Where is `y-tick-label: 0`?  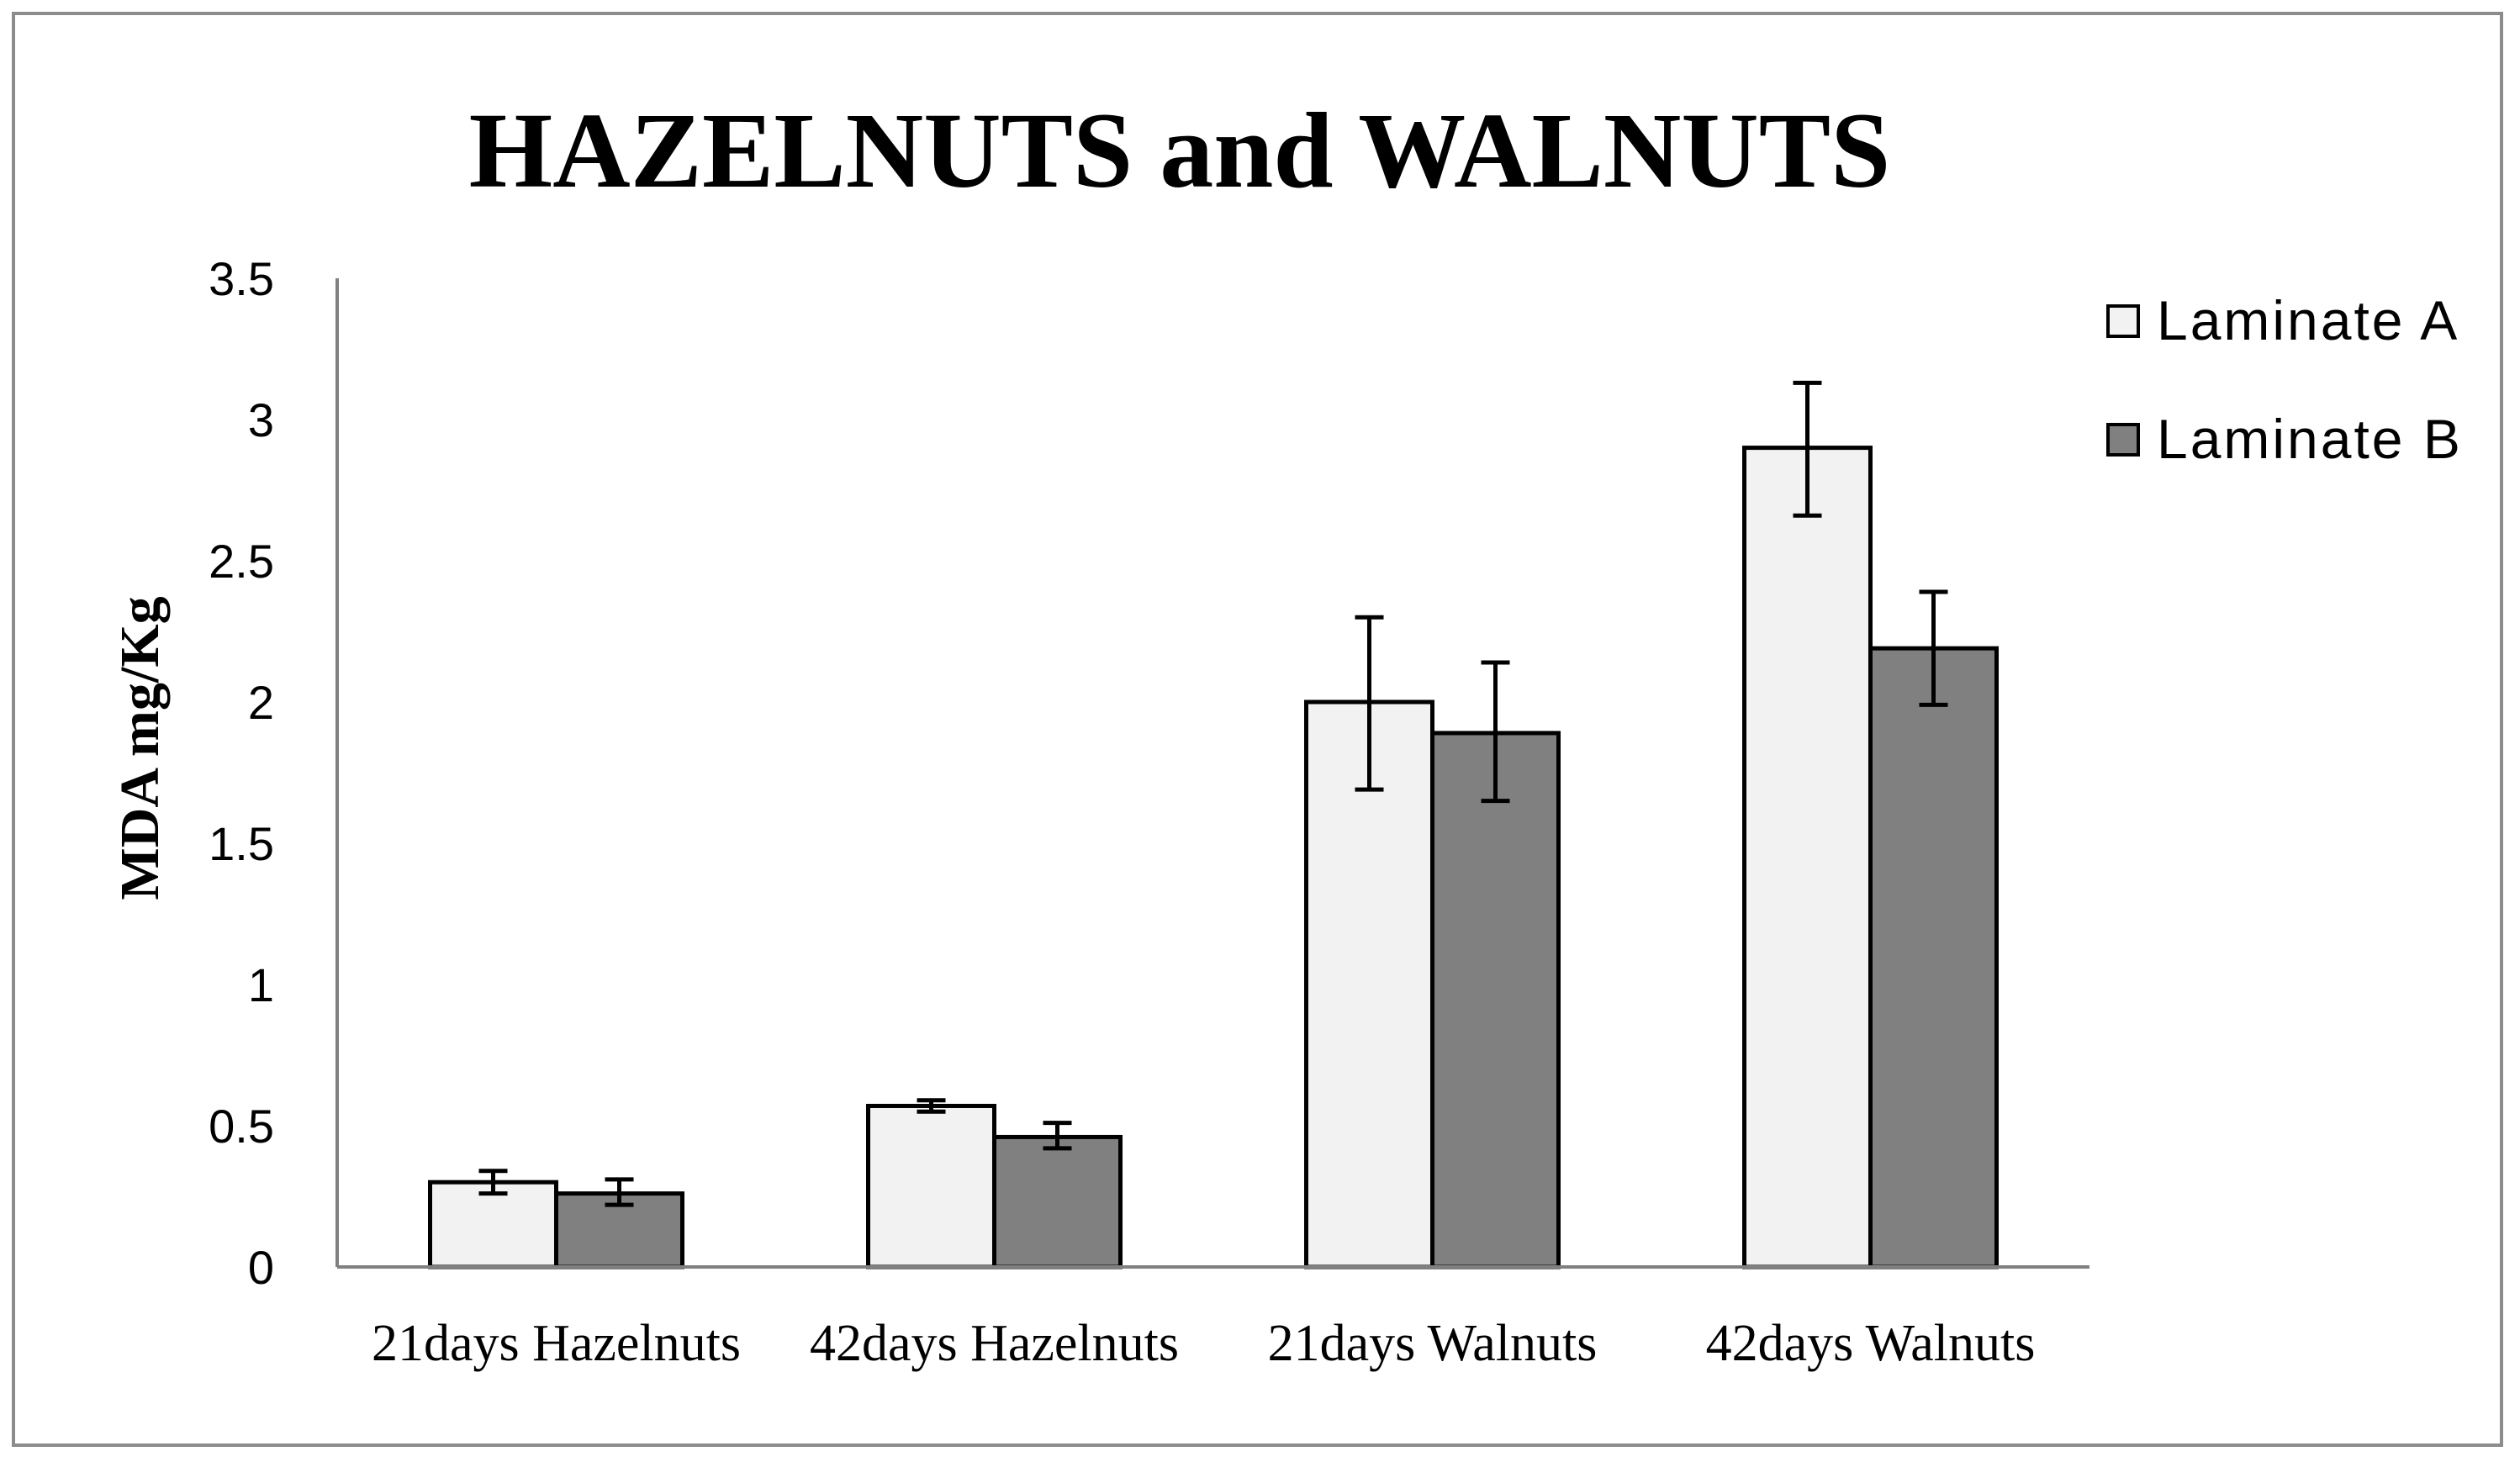 y-tick-label: 0 is located at coordinates (261, 1267).